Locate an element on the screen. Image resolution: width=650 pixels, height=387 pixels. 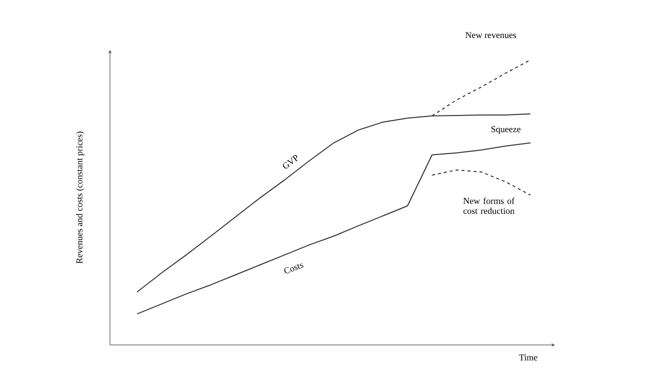
series-label: New forms of cost reduction is located at coordinates (489, 205).